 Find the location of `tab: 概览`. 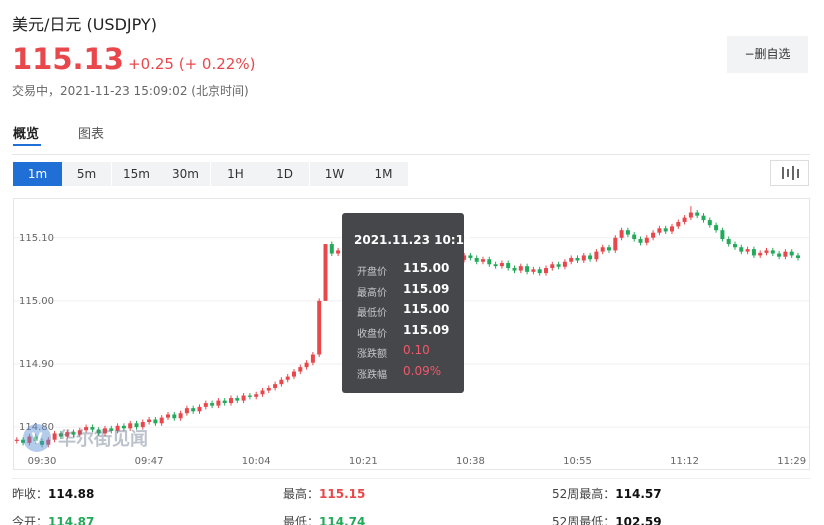

tab: 概览 is located at coordinates (26, 134).